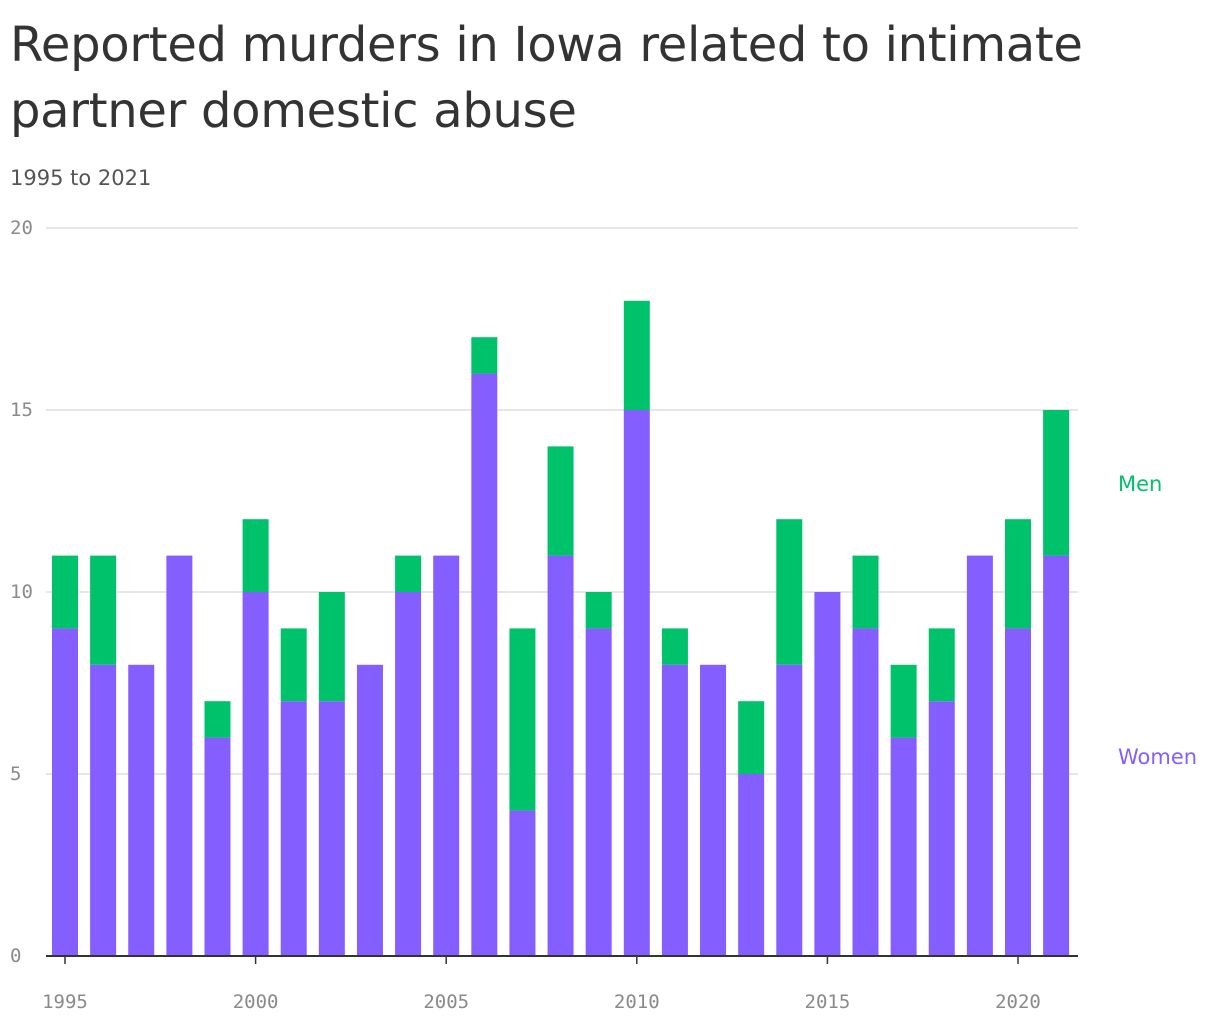  What do you see at coordinates (598, 610) in the screenshot?
I see `bar-men-2009` at bounding box center [598, 610].